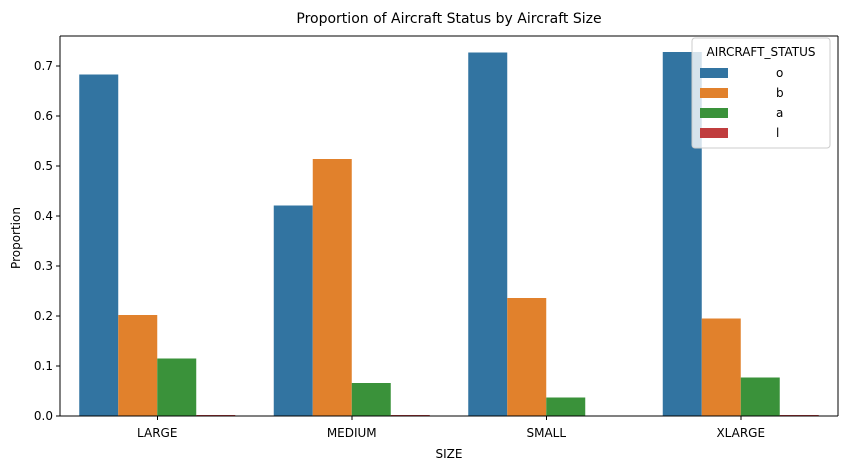  What do you see at coordinates (527, 357) in the screenshot?
I see `bar-b-small` at bounding box center [527, 357].